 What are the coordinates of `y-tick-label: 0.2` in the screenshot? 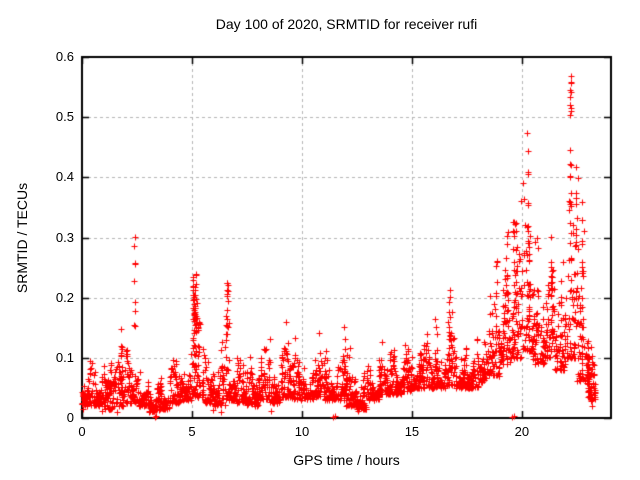 It's located at (64, 297).